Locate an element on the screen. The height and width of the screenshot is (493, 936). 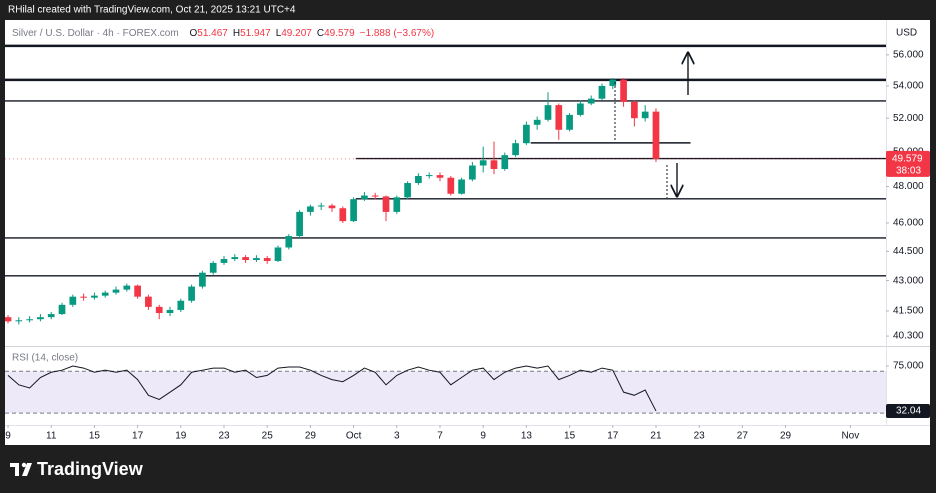
rsi-last-box is located at coordinates (908, 410).